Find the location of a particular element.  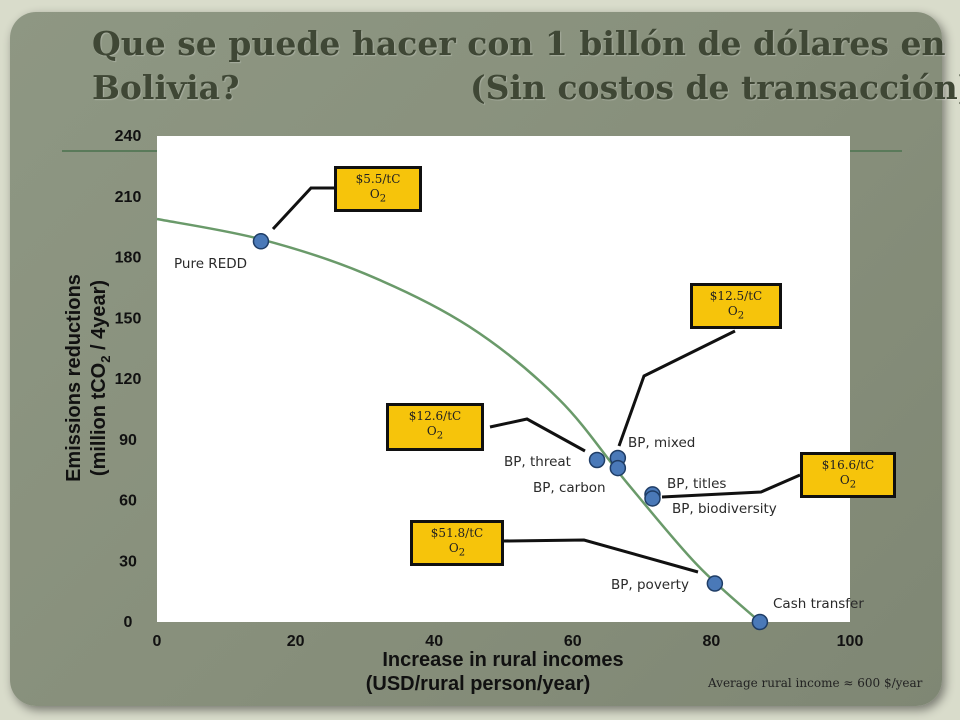

y-tick-label: 180 is located at coordinates (128, 258).